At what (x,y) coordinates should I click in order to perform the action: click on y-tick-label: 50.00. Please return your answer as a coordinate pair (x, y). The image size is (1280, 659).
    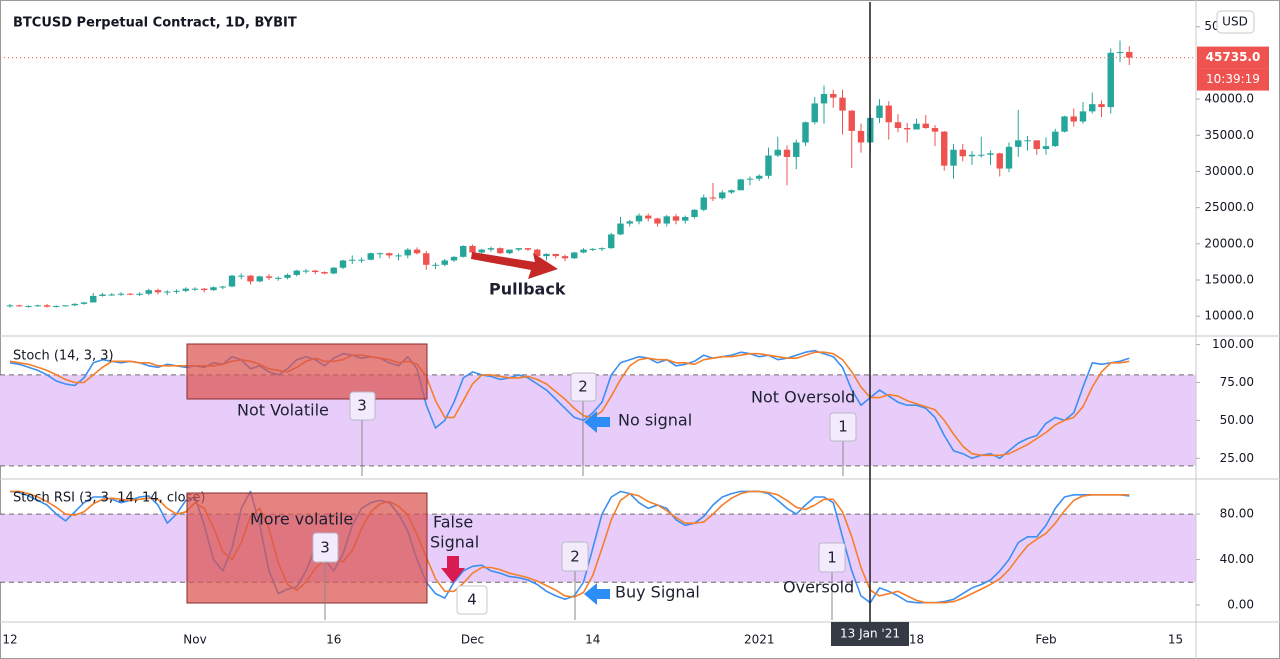
    Looking at the image, I should click on (1237, 420).